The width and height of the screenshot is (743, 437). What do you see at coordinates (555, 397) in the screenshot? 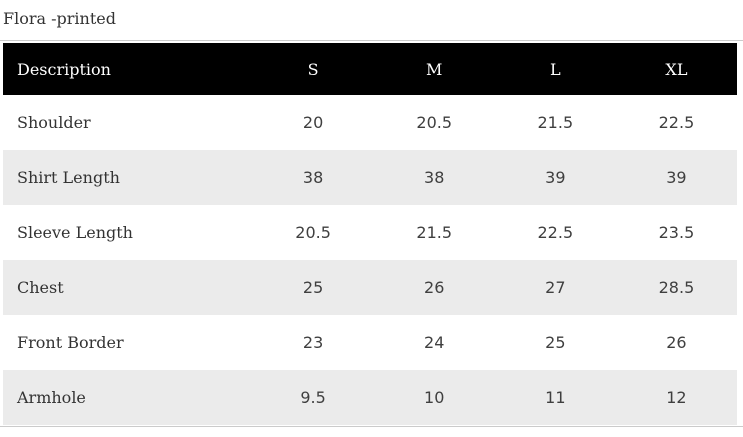
I see `value-cell: 11` at bounding box center [555, 397].